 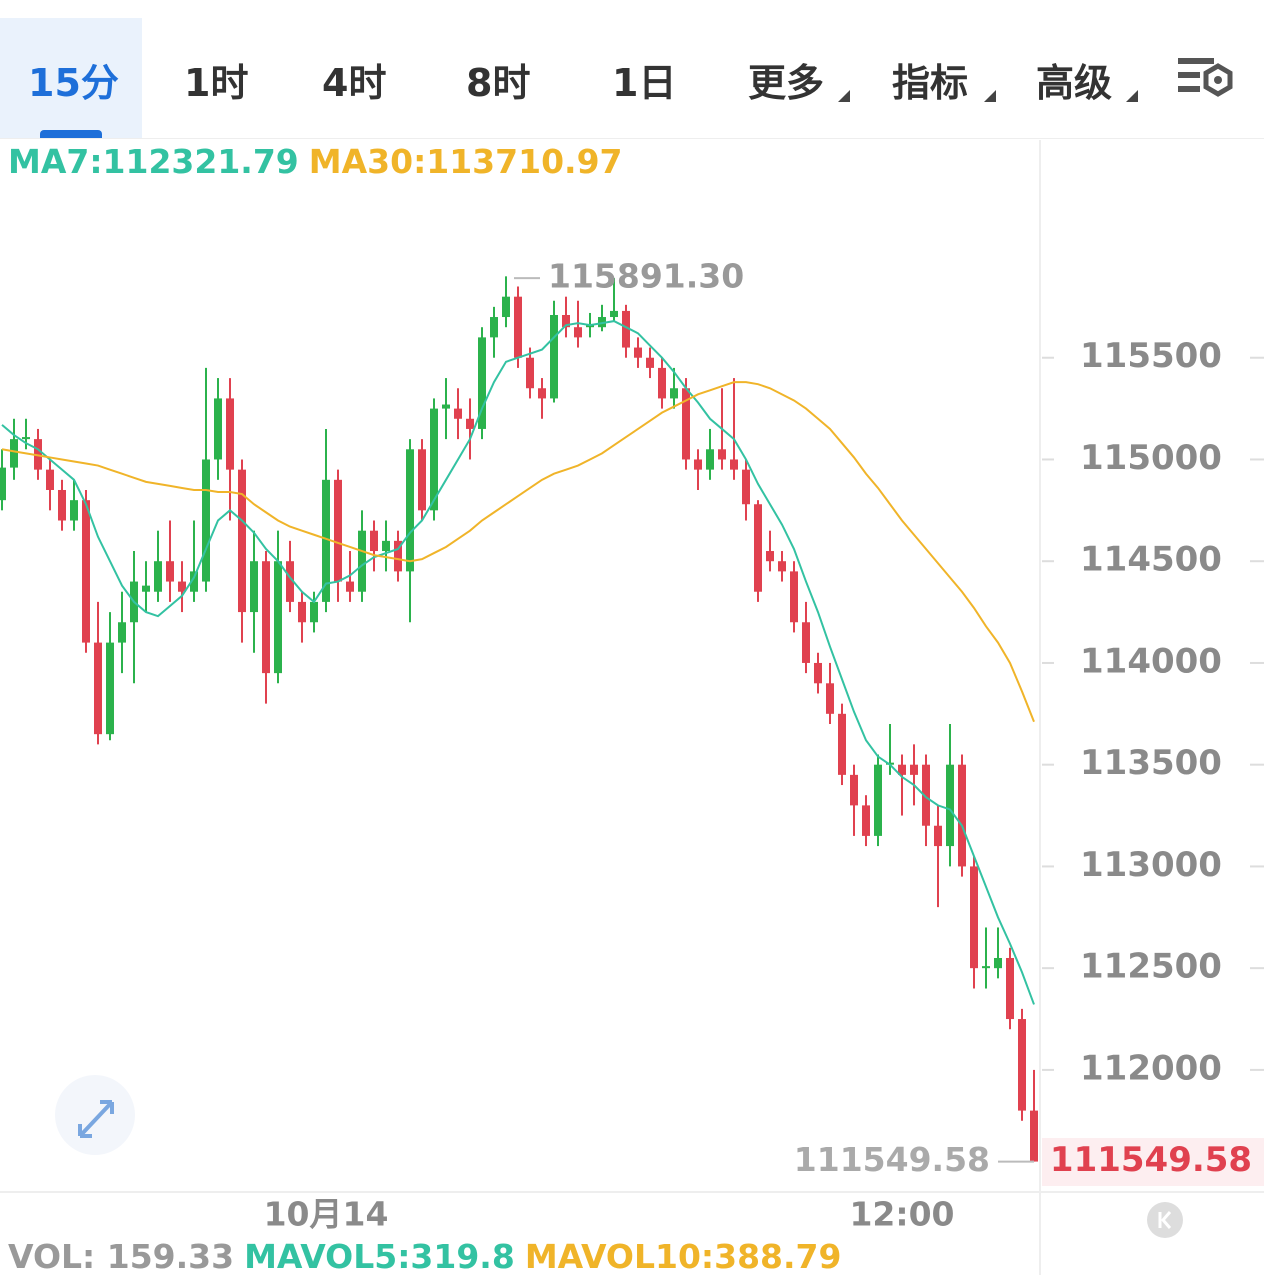 I want to click on tab: 15分, so click(x=73, y=83).